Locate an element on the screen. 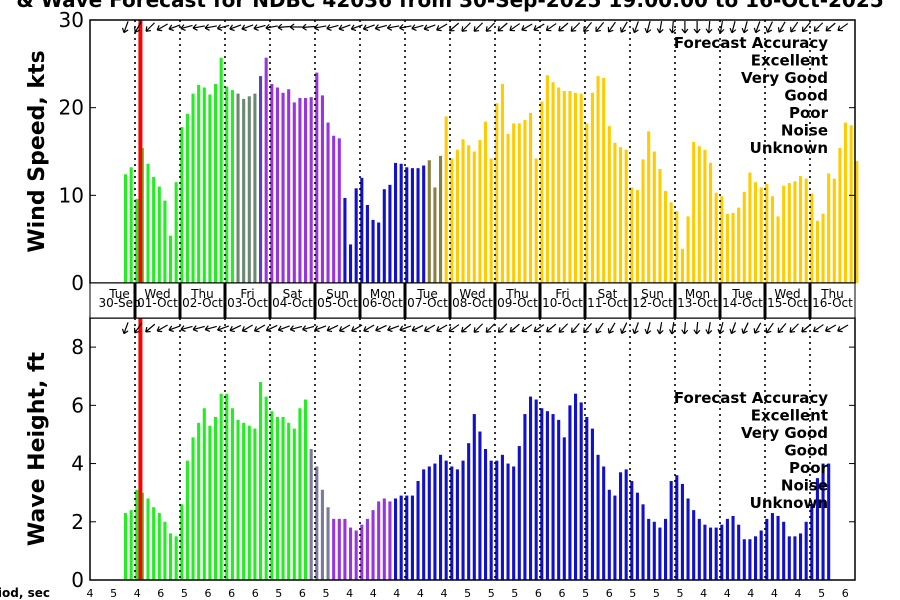 The image size is (900, 600). y-tick-label: 20 is located at coordinates (71, 108).